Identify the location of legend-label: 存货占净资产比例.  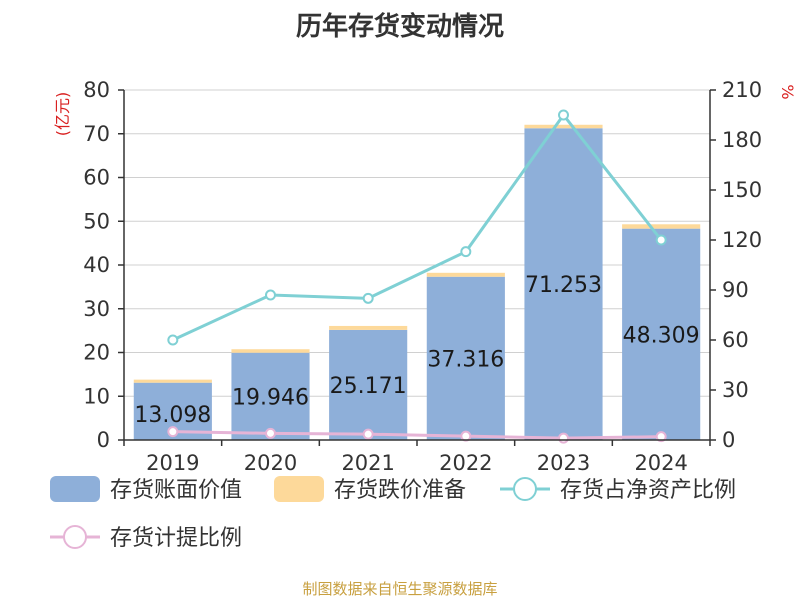
(648, 490).